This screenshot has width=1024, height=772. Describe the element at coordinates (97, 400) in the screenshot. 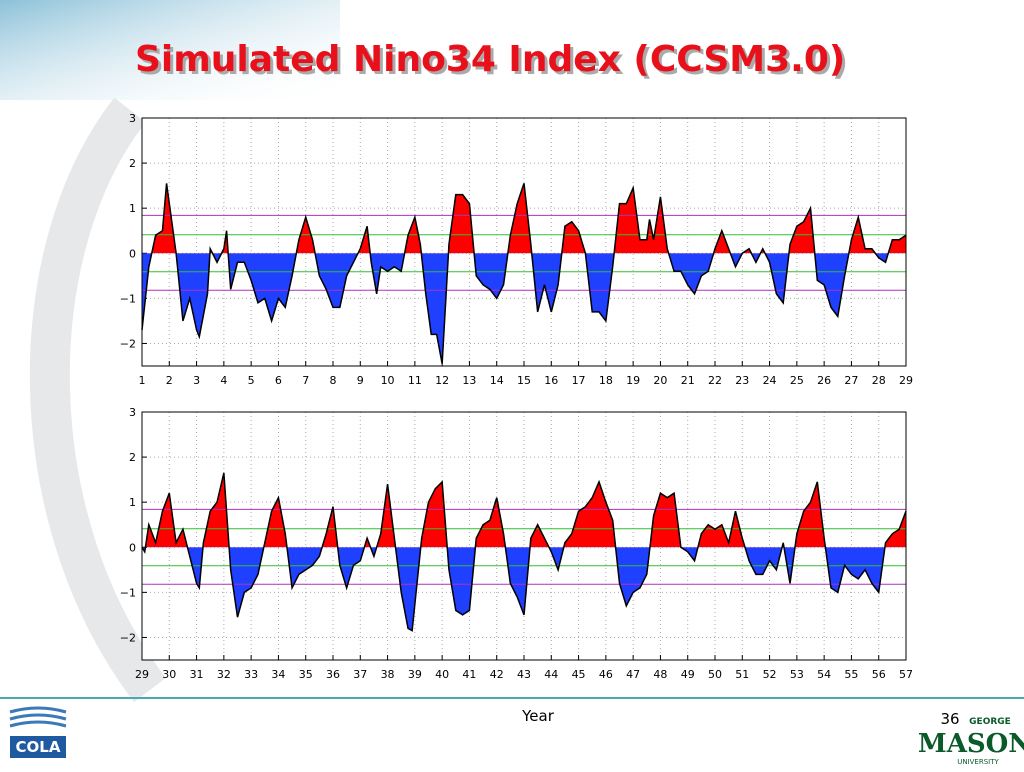

I see `arc-decoration` at that location.